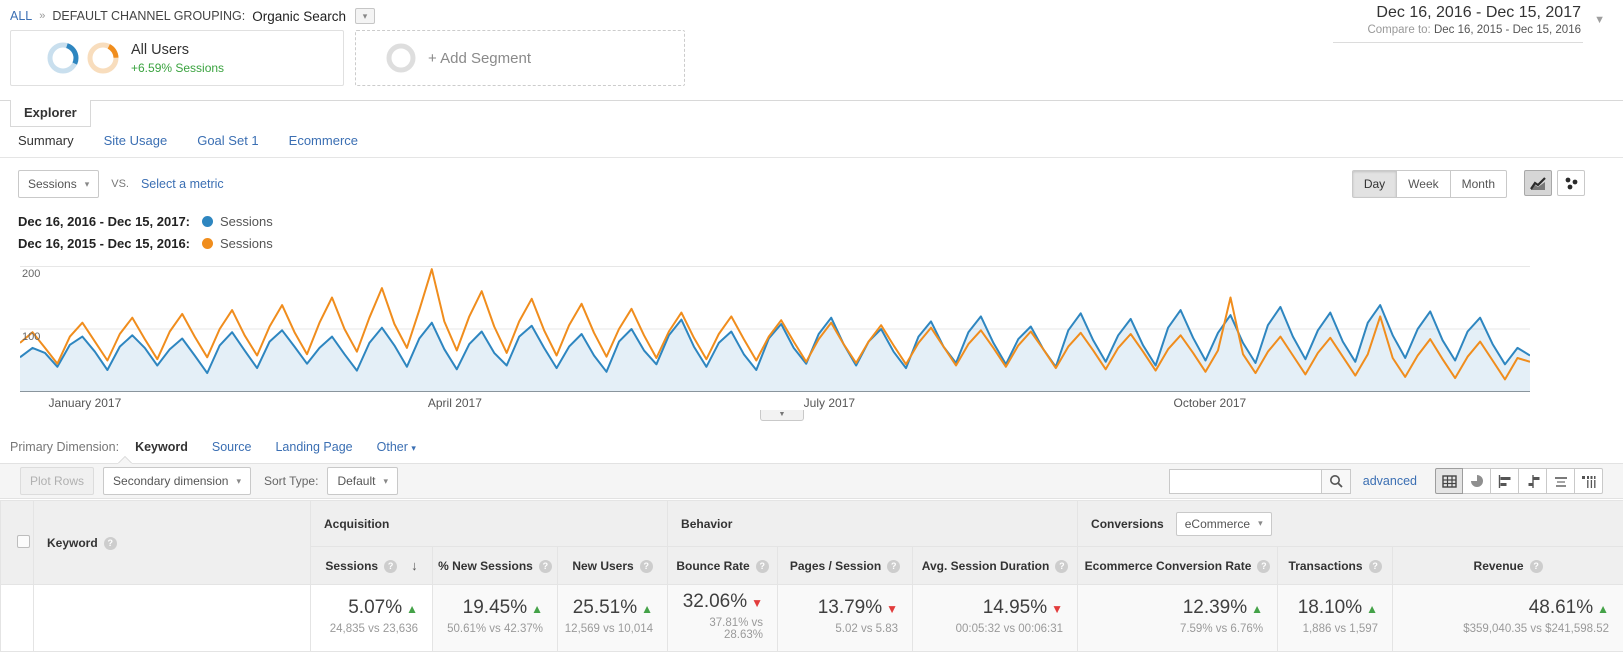 The height and width of the screenshot is (657, 1623). What do you see at coordinates (1178, 565) in the screenshot?
I see `column-header-ecom-conversion-rate: Ecommerce Conversion Rate?` at bounding box center [1178, 565].